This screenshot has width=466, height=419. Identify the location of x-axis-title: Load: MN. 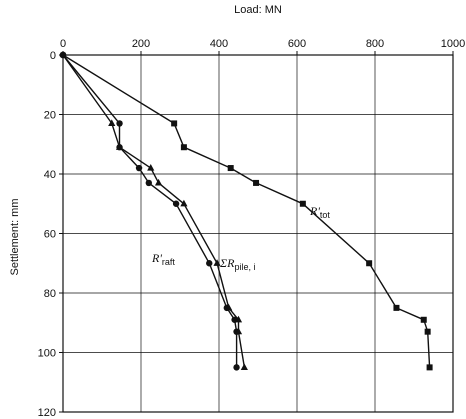
(258, 10).